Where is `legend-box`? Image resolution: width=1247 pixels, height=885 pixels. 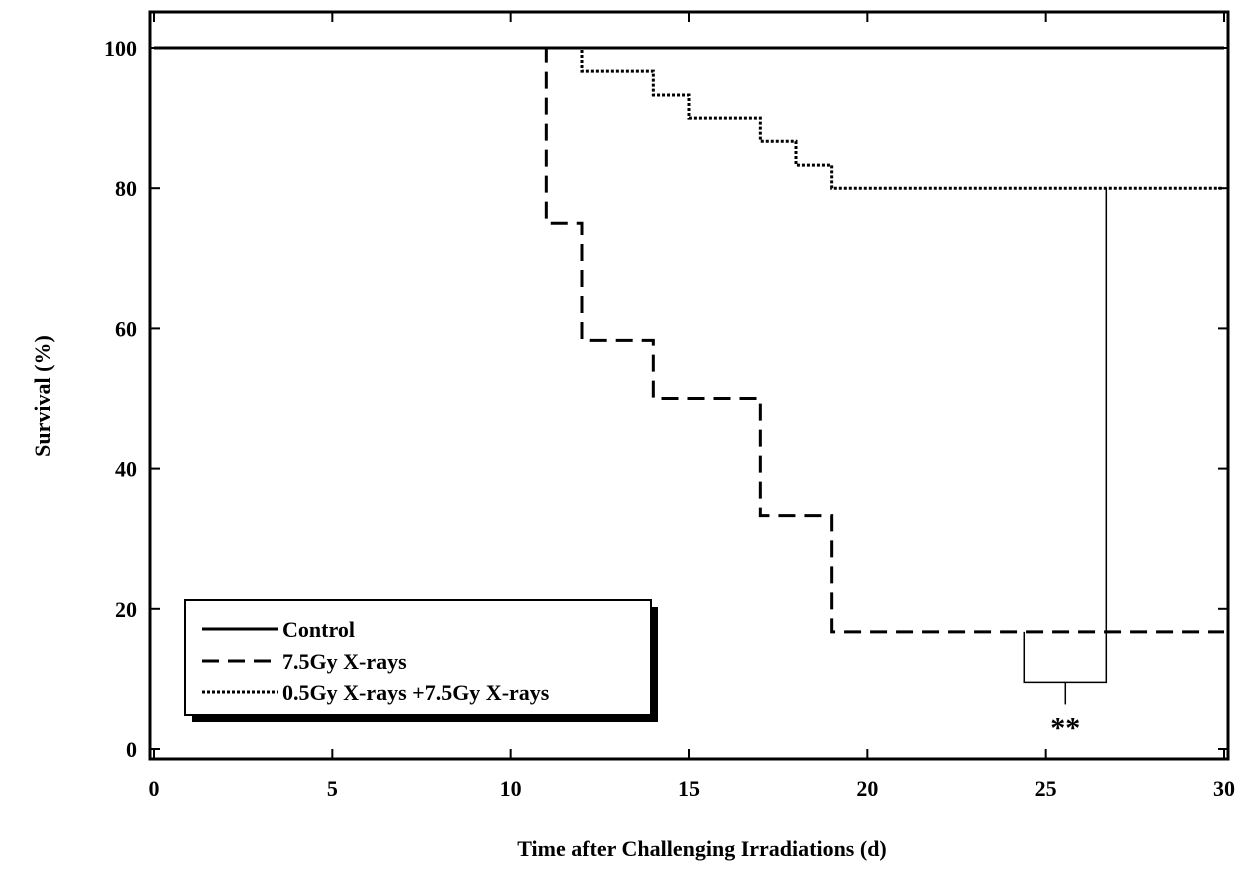 legend-box is located at coordinates (418, 657).